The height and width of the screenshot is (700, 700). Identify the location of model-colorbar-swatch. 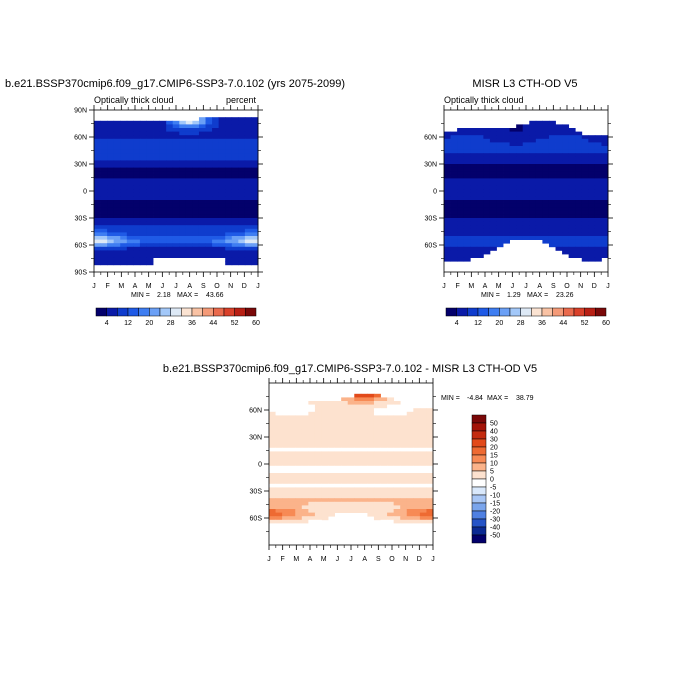
(101, 312).